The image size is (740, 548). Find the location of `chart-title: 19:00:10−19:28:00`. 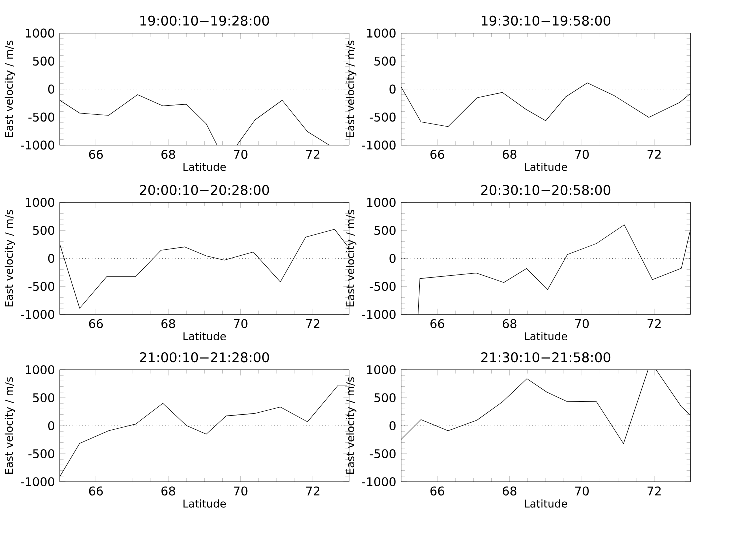

chart-title: 19:00:10−19:28:00 is located at coordinates (205, 21).